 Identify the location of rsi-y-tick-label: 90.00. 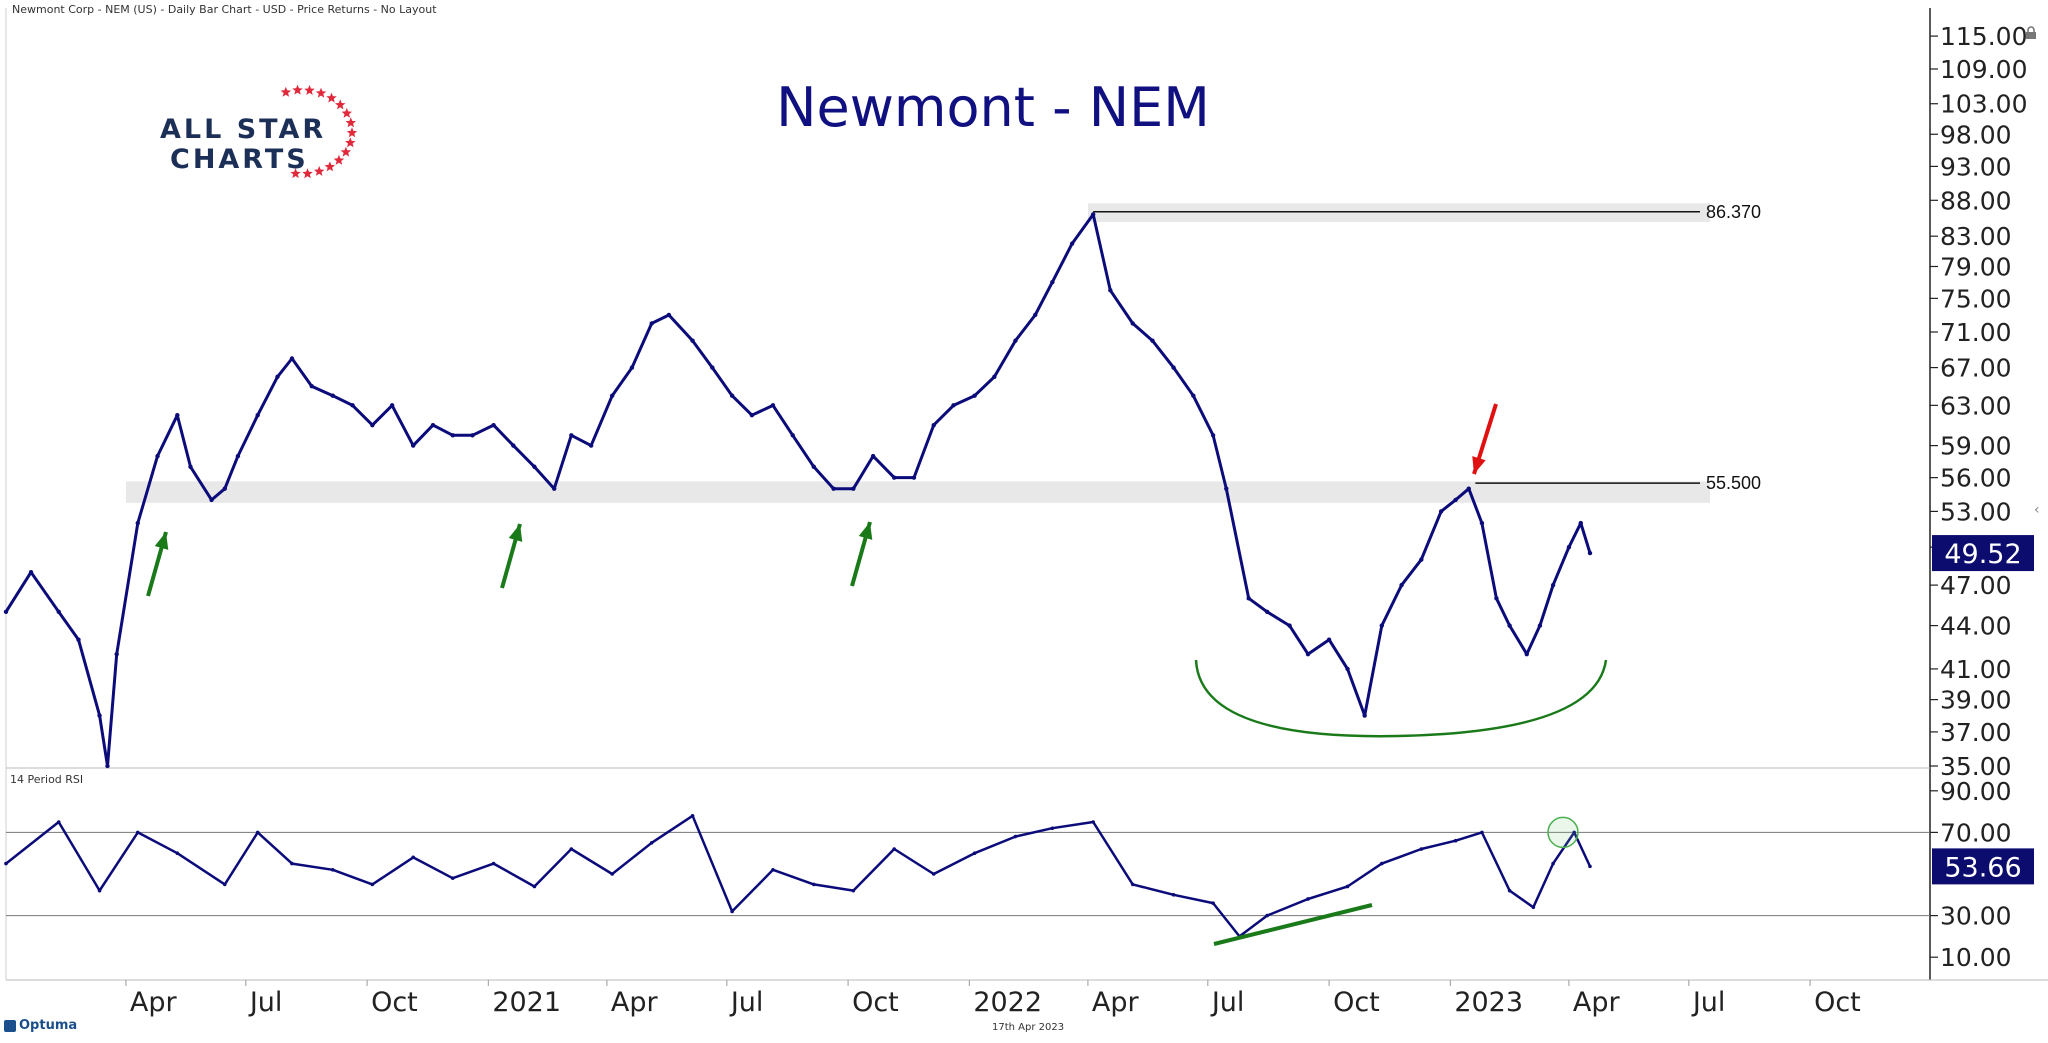
(1976, 791).